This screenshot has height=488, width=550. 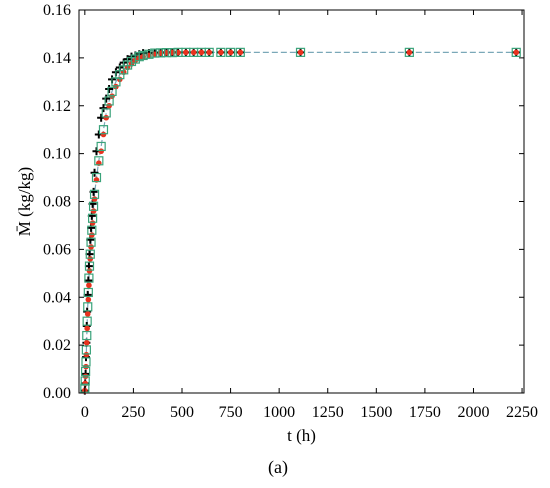 What do you see at coordinates (279, 412) in the screenshot?
I see `x-tick-label: 1000` at bounding box center [279, 412].